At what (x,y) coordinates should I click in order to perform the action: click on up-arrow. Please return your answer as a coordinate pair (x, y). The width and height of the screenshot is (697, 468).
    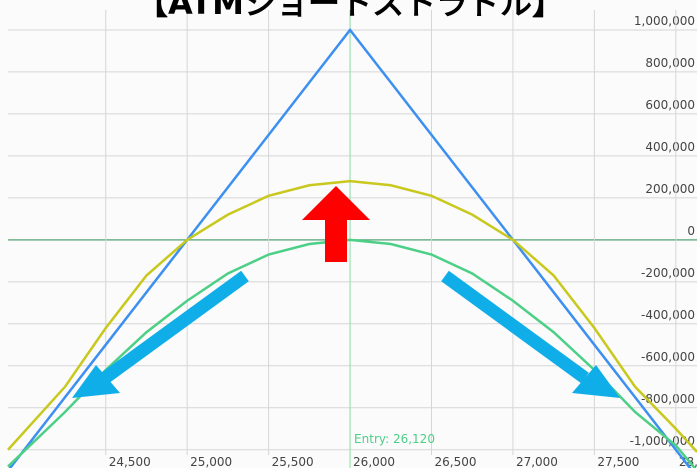
    Looking at the image, I should click on (336, 224).